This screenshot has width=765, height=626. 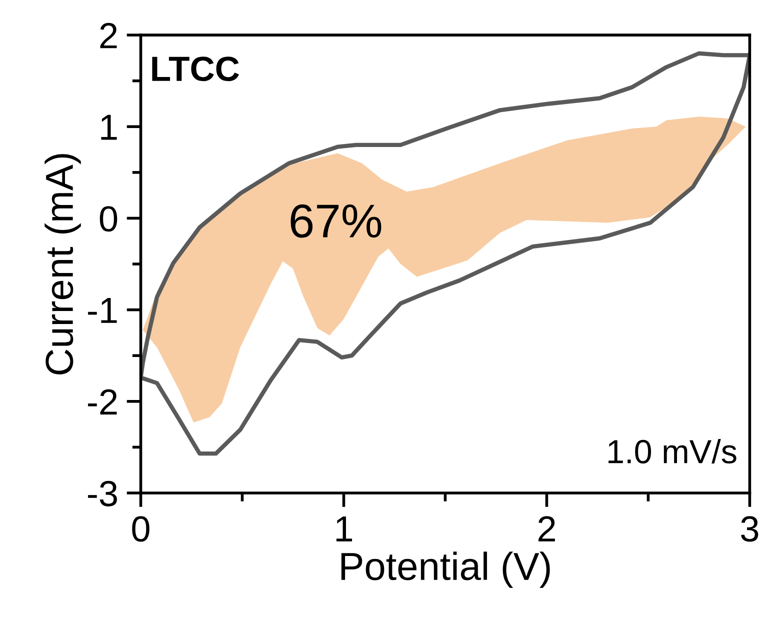 What do you see at coordinates (749, 529) in the screenshot?
I see `x-tick-label: 3` at bounding box center [749, 529].